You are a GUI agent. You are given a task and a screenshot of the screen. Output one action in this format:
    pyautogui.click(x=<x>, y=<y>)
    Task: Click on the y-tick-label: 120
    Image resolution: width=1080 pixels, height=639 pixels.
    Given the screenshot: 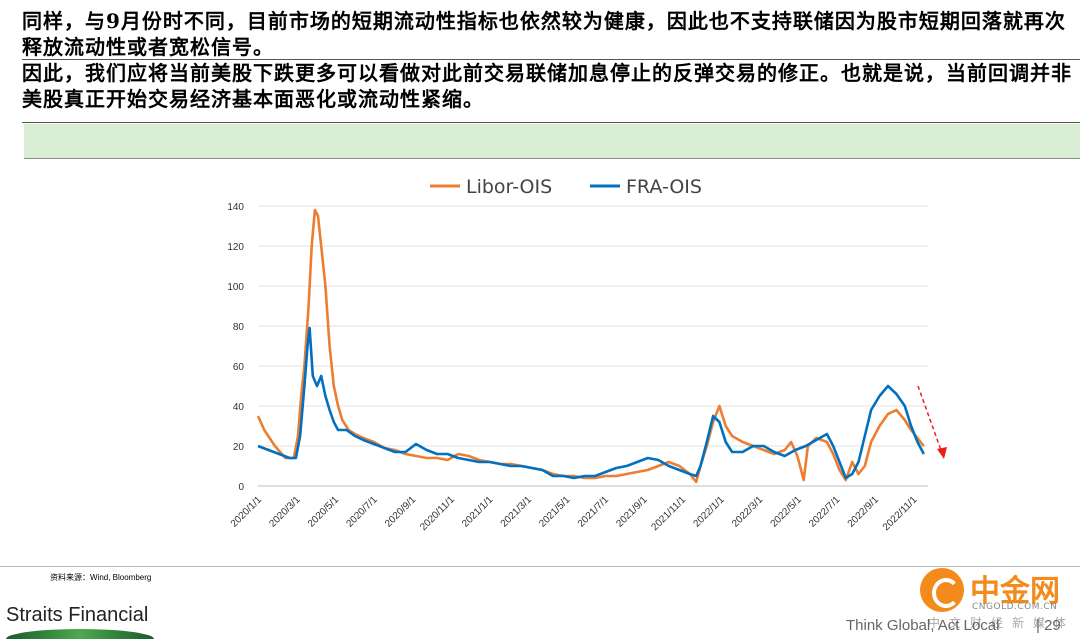 What is the action you would take?
    pyautogui.click(x=235, y=247)
    